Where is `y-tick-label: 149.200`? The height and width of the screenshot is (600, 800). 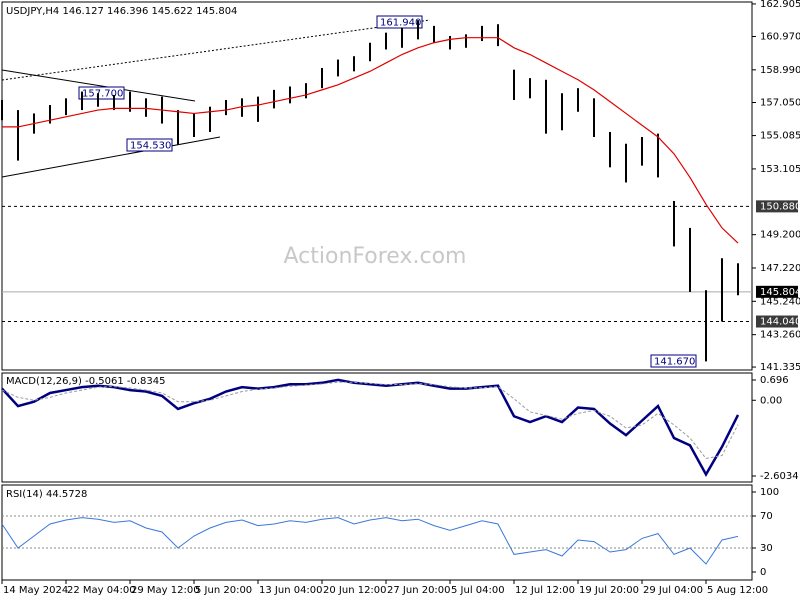
y-tick-label: 149.200 is located at coordinates (780, 235).